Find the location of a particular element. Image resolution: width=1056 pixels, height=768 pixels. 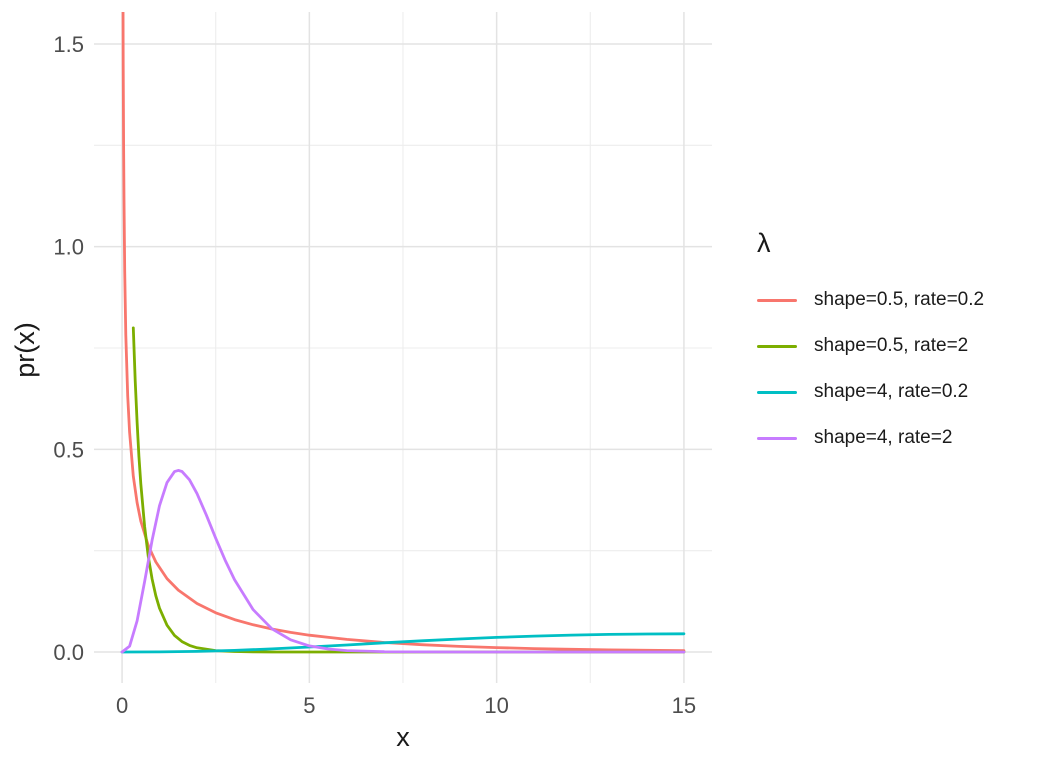

x-tick-label: 0 is located at coordinates (122, 705).